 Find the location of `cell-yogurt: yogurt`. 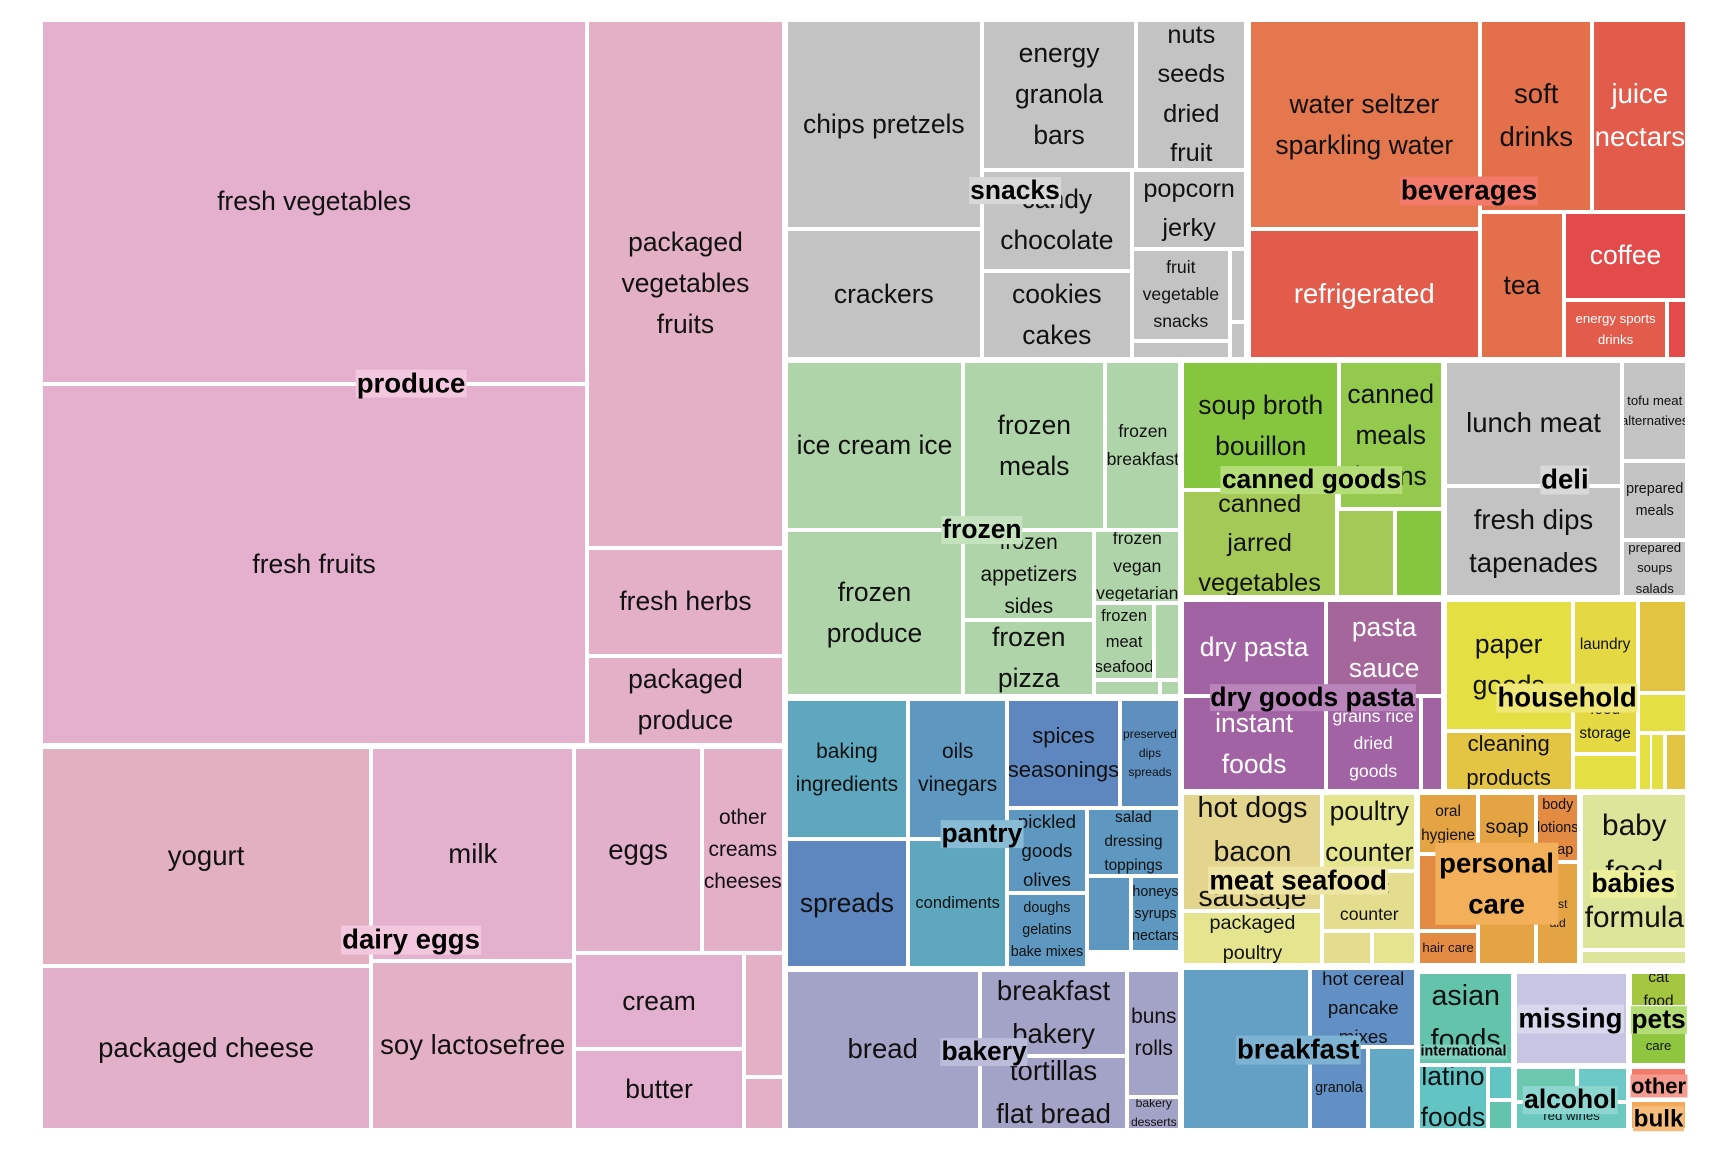

cell-yogurt: yogurt is located at coordinates (206, 857).